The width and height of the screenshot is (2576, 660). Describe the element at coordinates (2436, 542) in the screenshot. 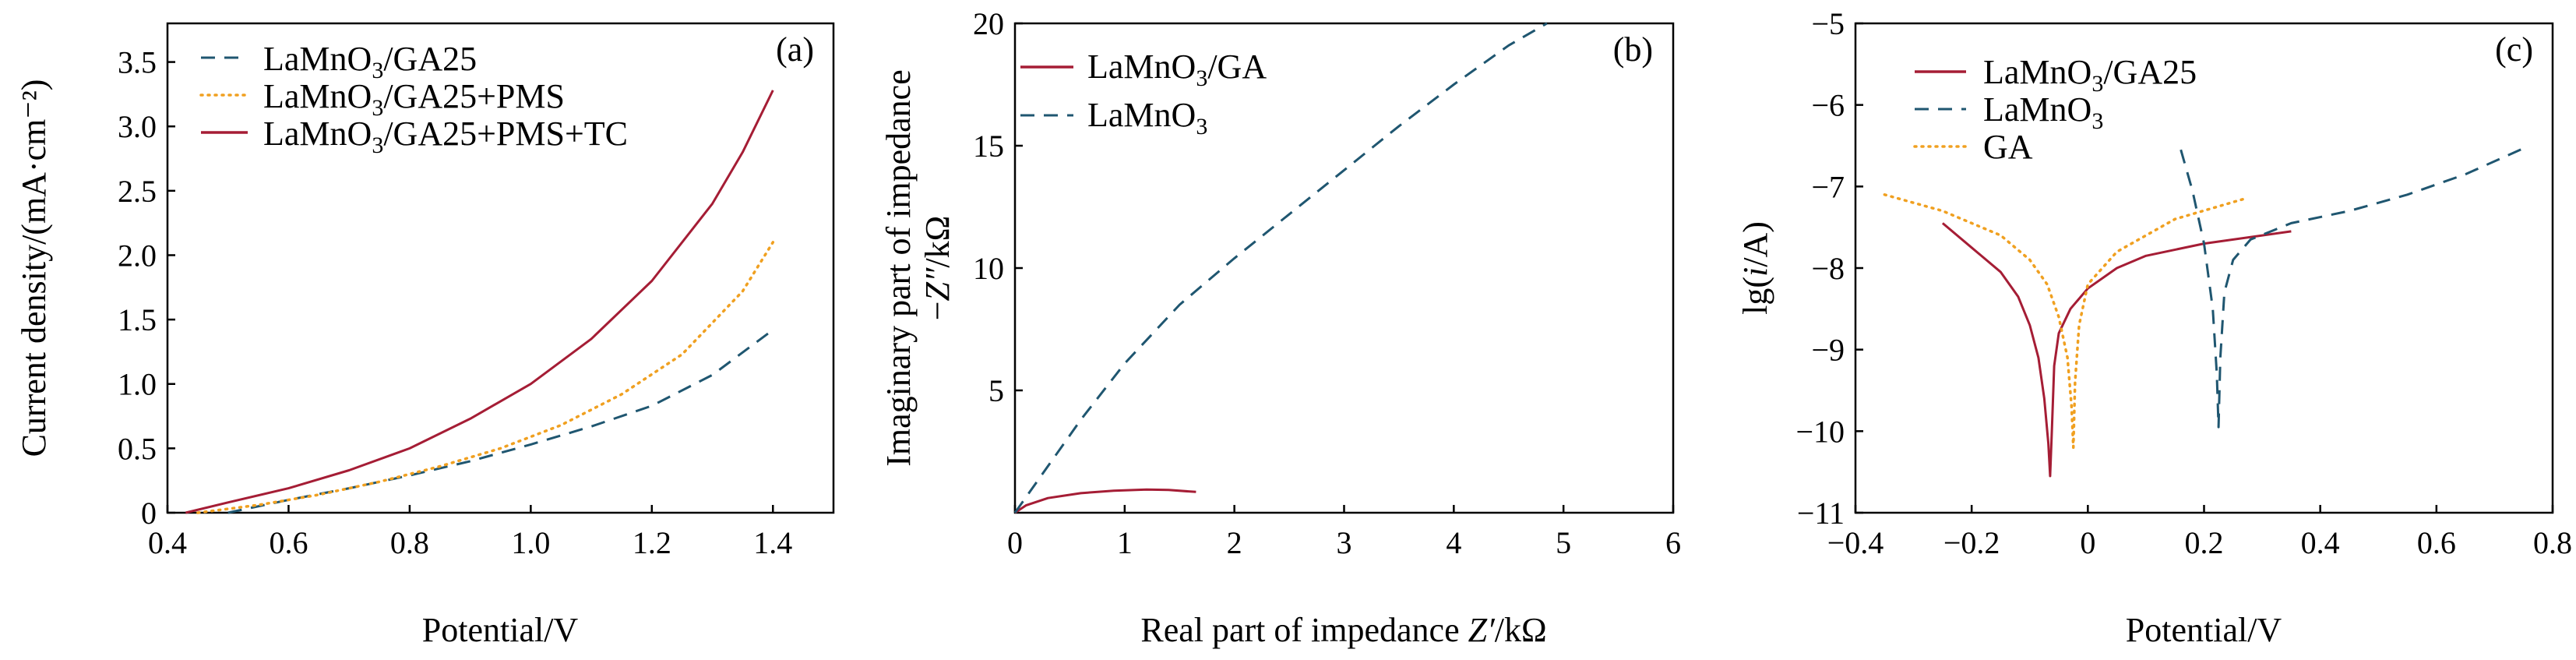

I see `x-tick-label: 0.6` at that location.